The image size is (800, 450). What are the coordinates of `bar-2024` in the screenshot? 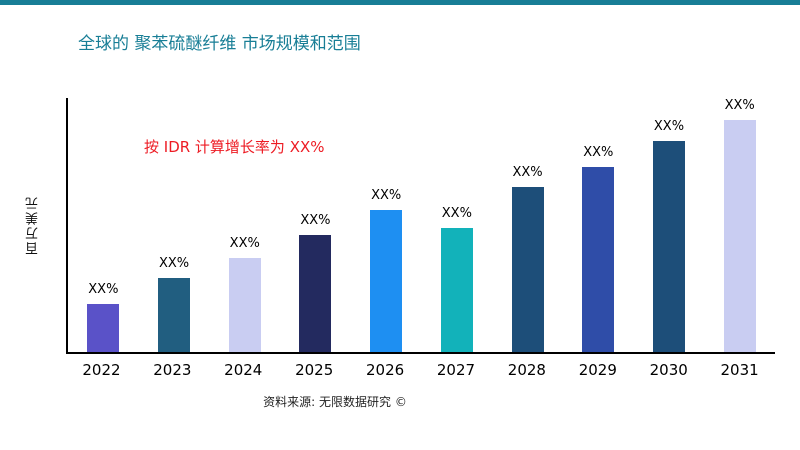 It's located at (244, 305).